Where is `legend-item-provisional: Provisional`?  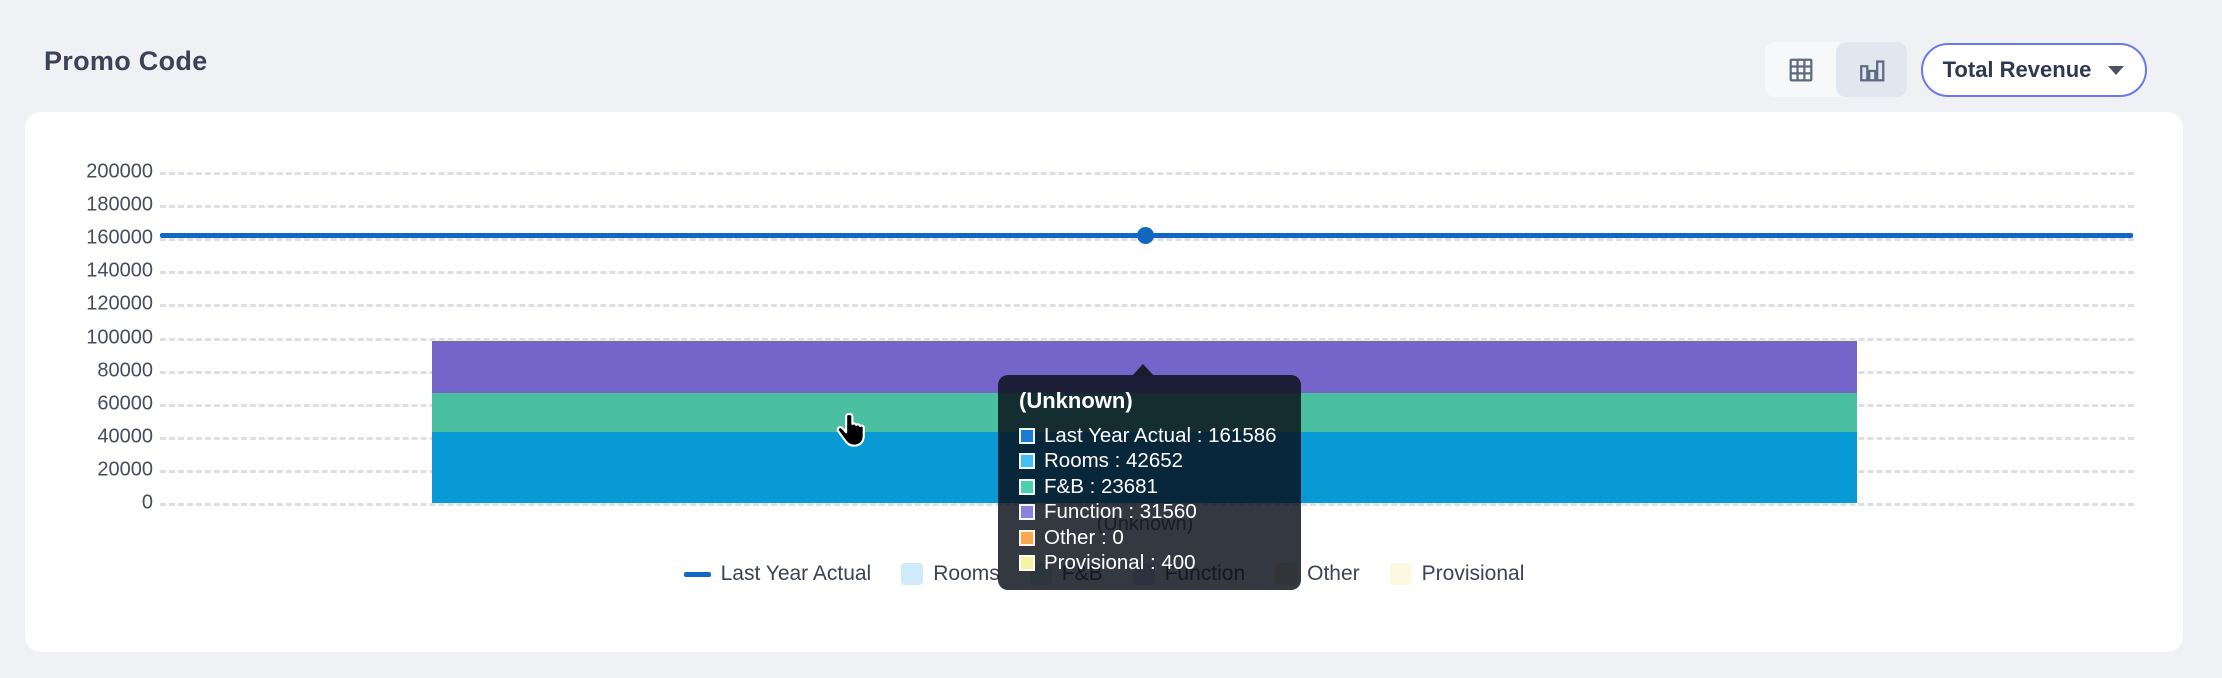 legend-item-provisional: Provisional is located at coordinates (1457, 574).